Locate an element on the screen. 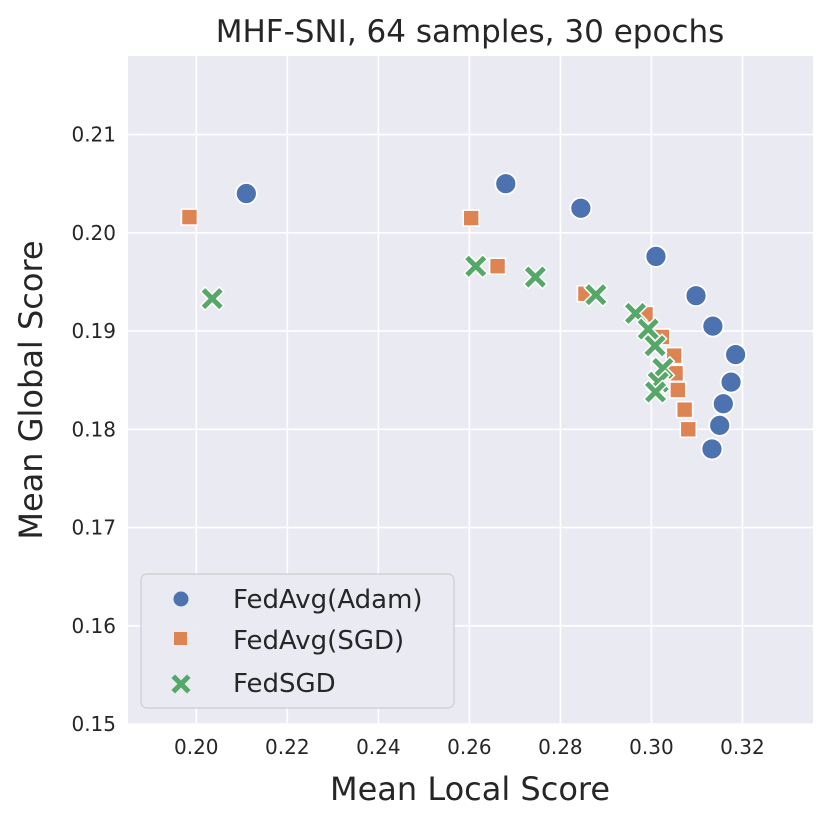  x-tick-label: 0.22 is located at coordinates (287, 747).